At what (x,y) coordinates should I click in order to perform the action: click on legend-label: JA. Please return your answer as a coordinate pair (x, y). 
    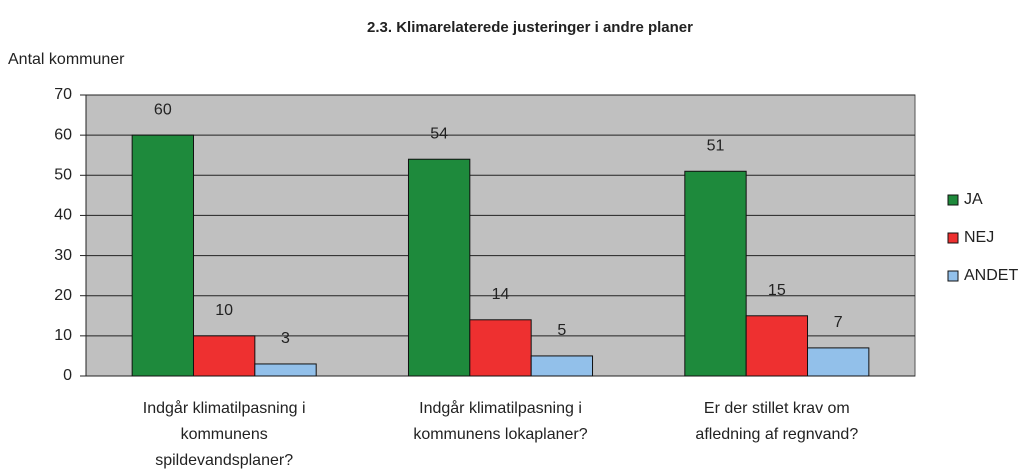
    Looking at the image, I should click on (973, 199).